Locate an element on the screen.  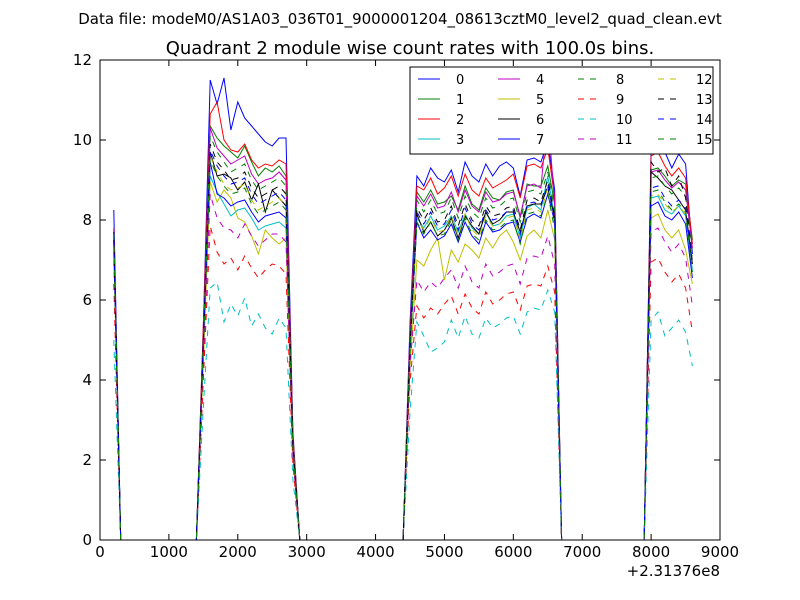
legend-label-5: 5 is located at coordinates (540, 100).